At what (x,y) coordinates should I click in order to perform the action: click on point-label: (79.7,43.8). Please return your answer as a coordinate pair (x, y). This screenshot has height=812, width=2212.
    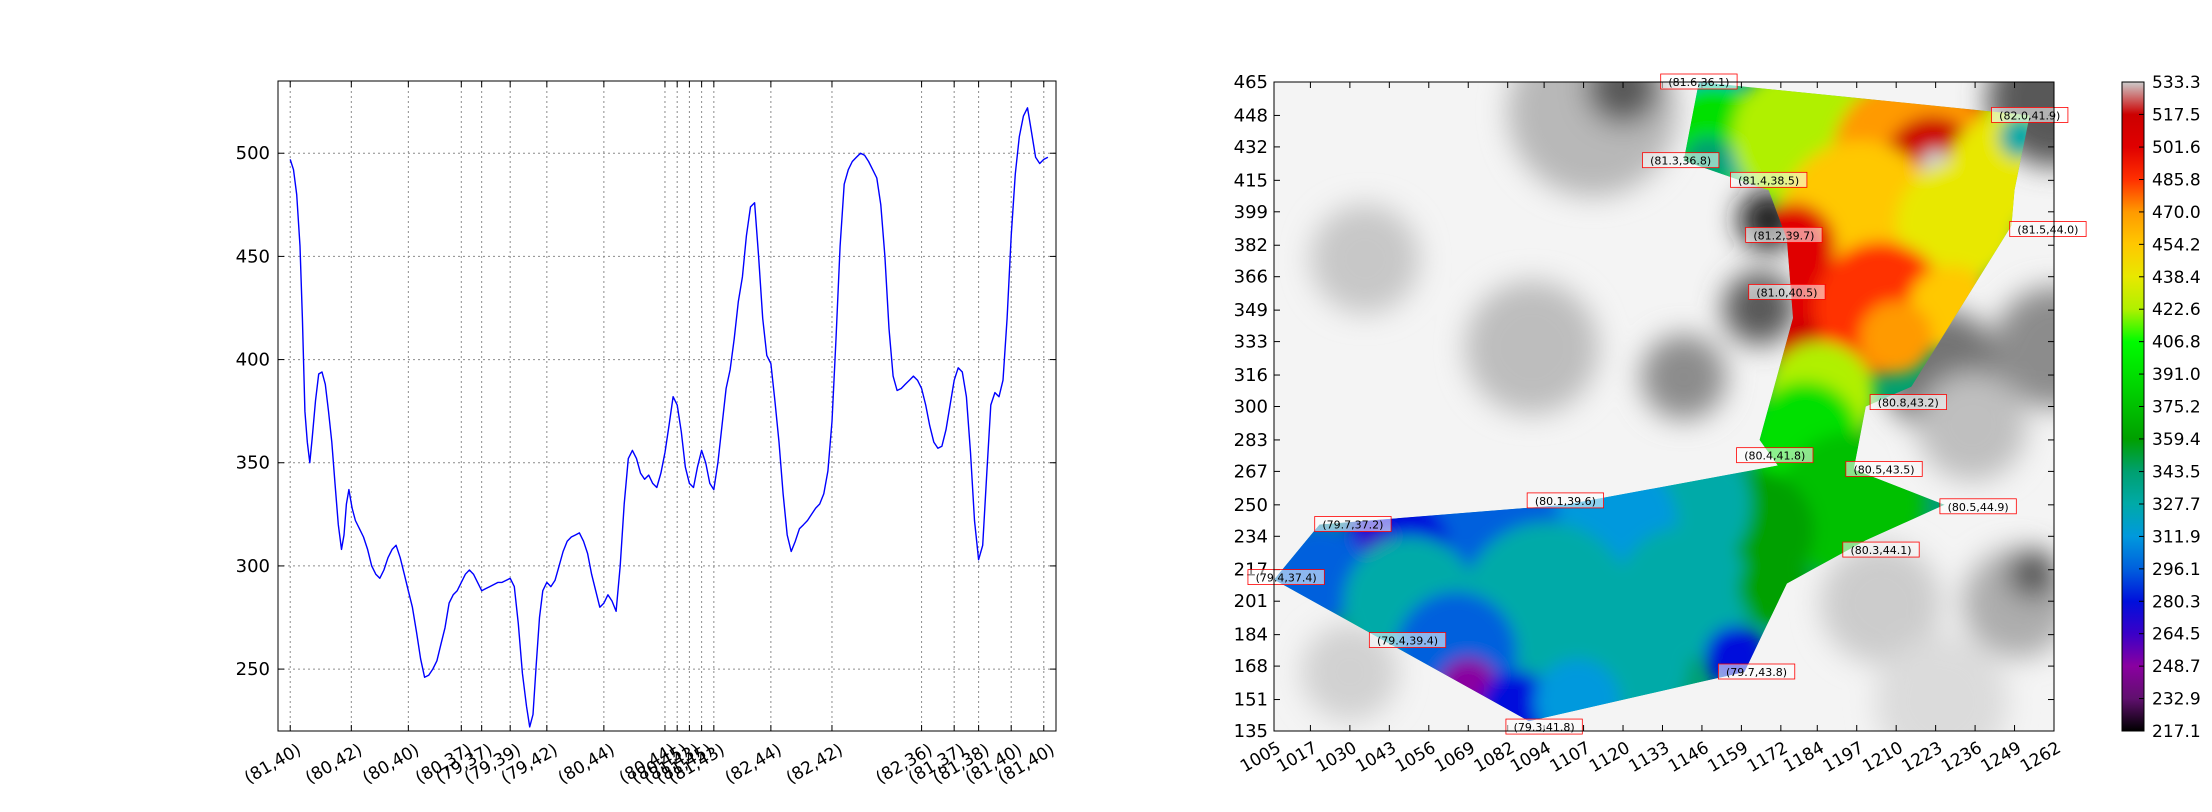
    Looking at the image, I should click on (1756, 671).